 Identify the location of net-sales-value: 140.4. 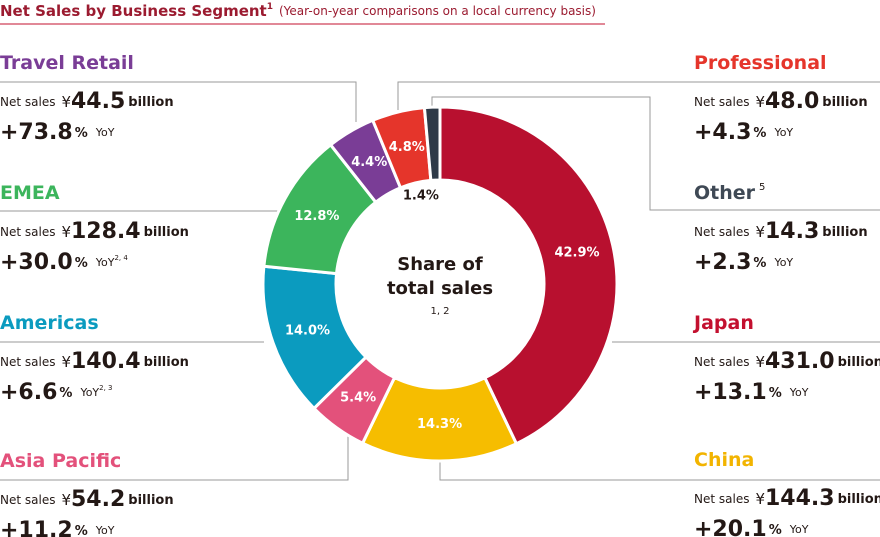
(106, 361).